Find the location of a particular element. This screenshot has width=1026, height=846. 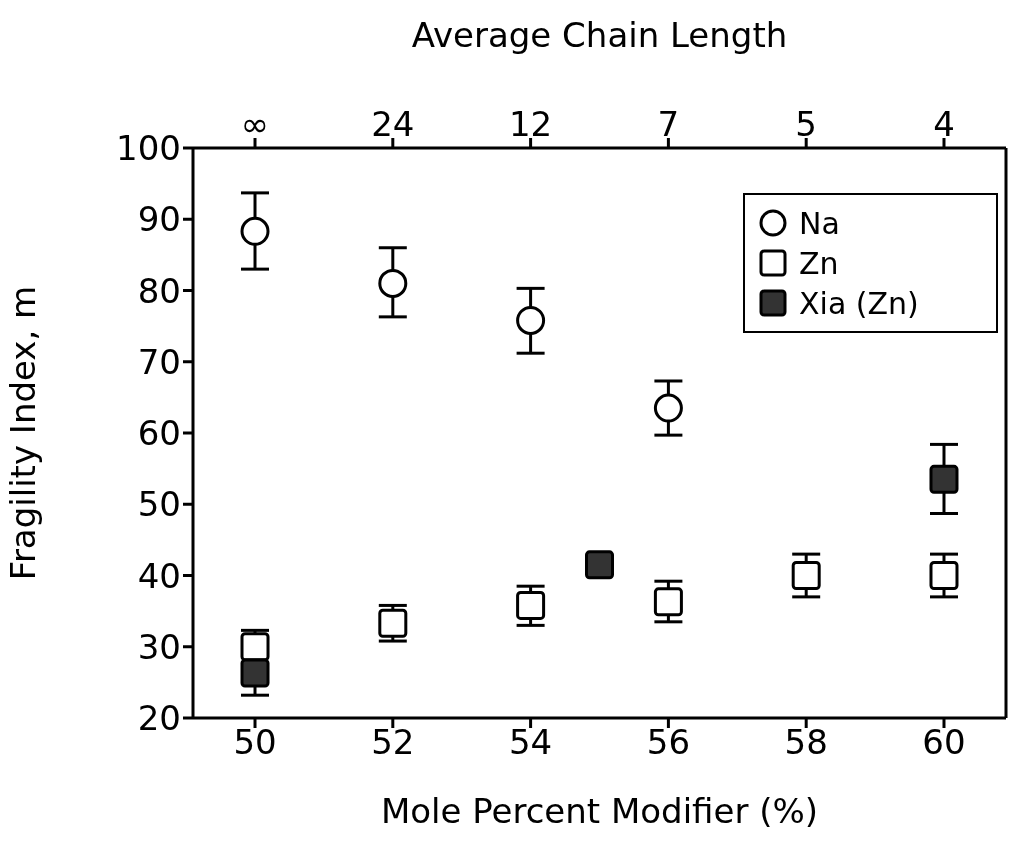

legend-label: Na is located at coordinates (819, 223).